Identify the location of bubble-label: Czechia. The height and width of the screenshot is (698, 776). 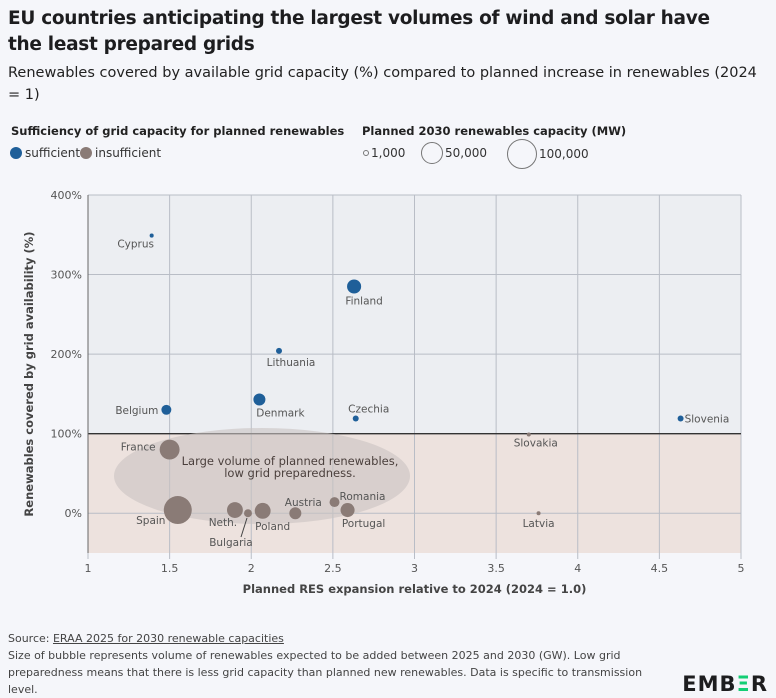
(368, 410).